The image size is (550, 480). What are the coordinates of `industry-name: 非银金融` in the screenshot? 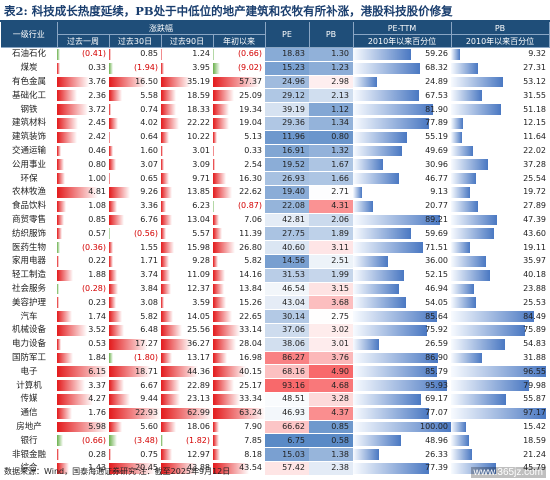 It's located at (29, 454).